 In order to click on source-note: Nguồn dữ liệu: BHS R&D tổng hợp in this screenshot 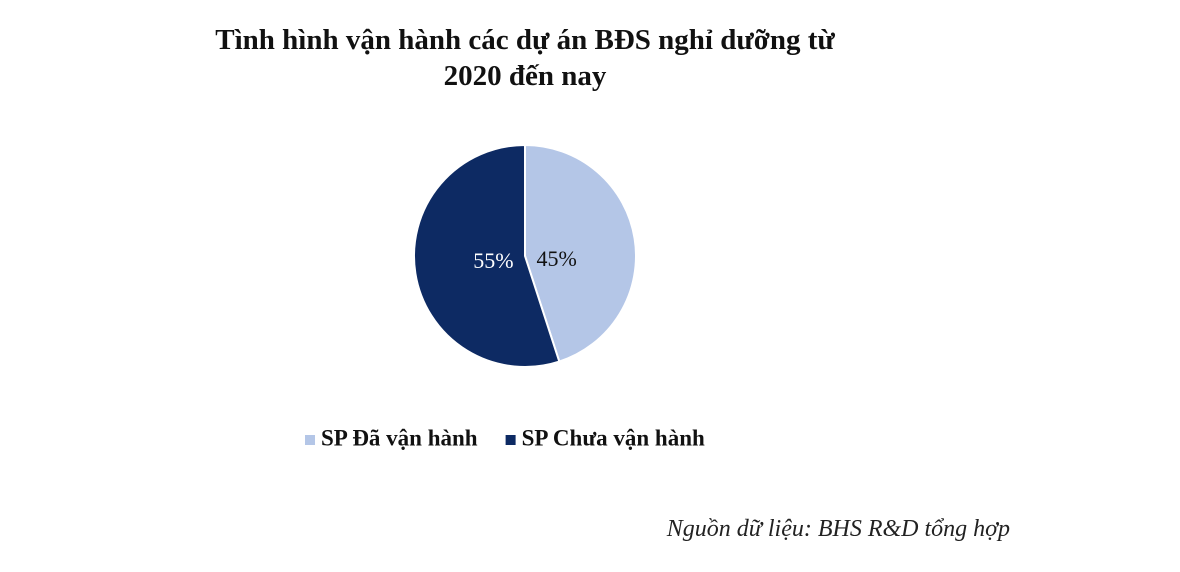, I will do `click(838, 529)`.